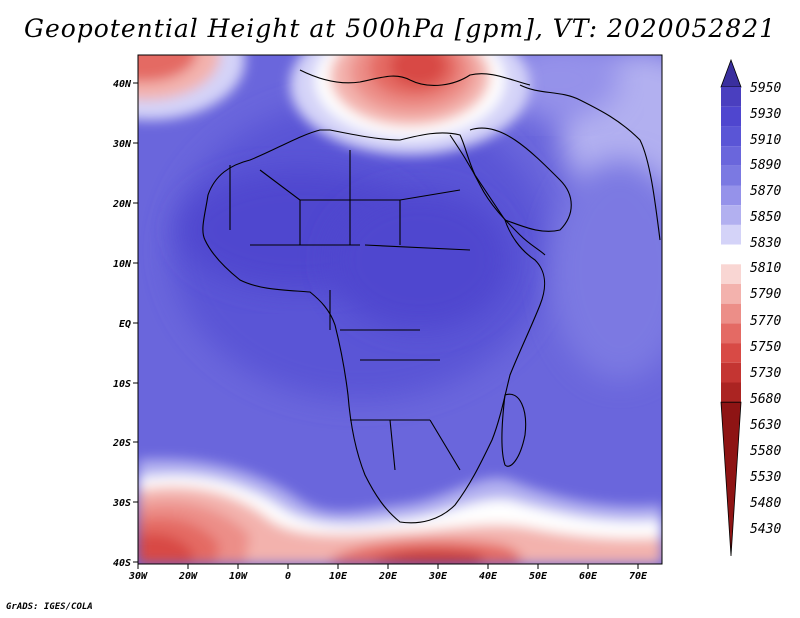  What do you see at coordinates (765, 140) in the screenshot?
I see `colorbar-label: 5910` at bounding box center [765, 140].